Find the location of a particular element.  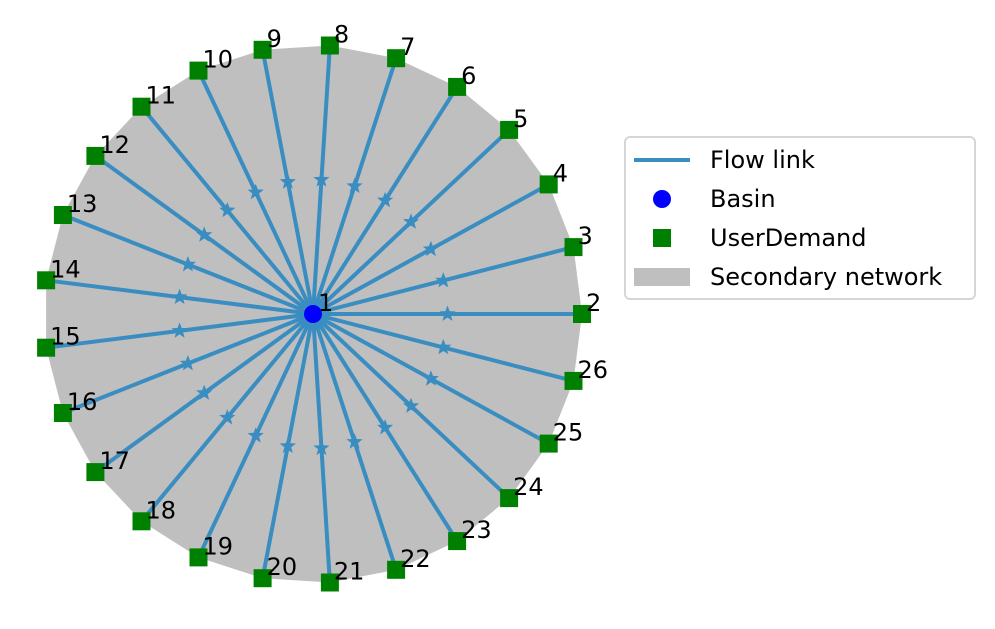

user-demand-label-8: 8 is located at coordinates (341, 35).